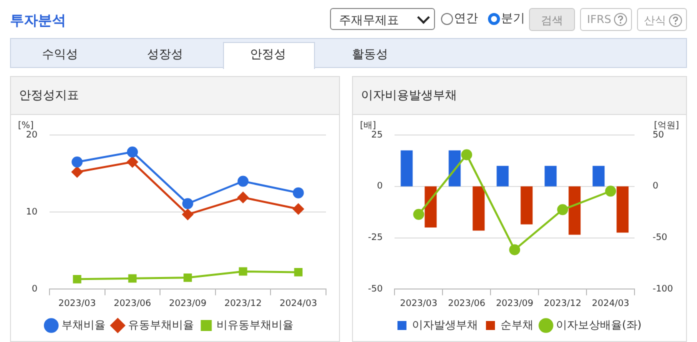  Describe the element at coordinates (268, 54) in the screenshot. I see `text: 안정성` at that location.